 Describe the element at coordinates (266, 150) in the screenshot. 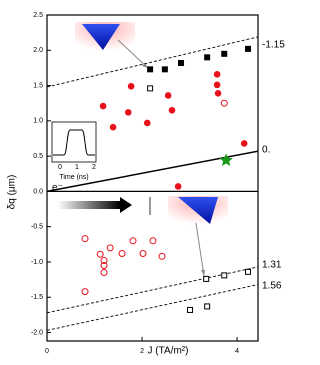

I see `annotation: 0.` at that location.